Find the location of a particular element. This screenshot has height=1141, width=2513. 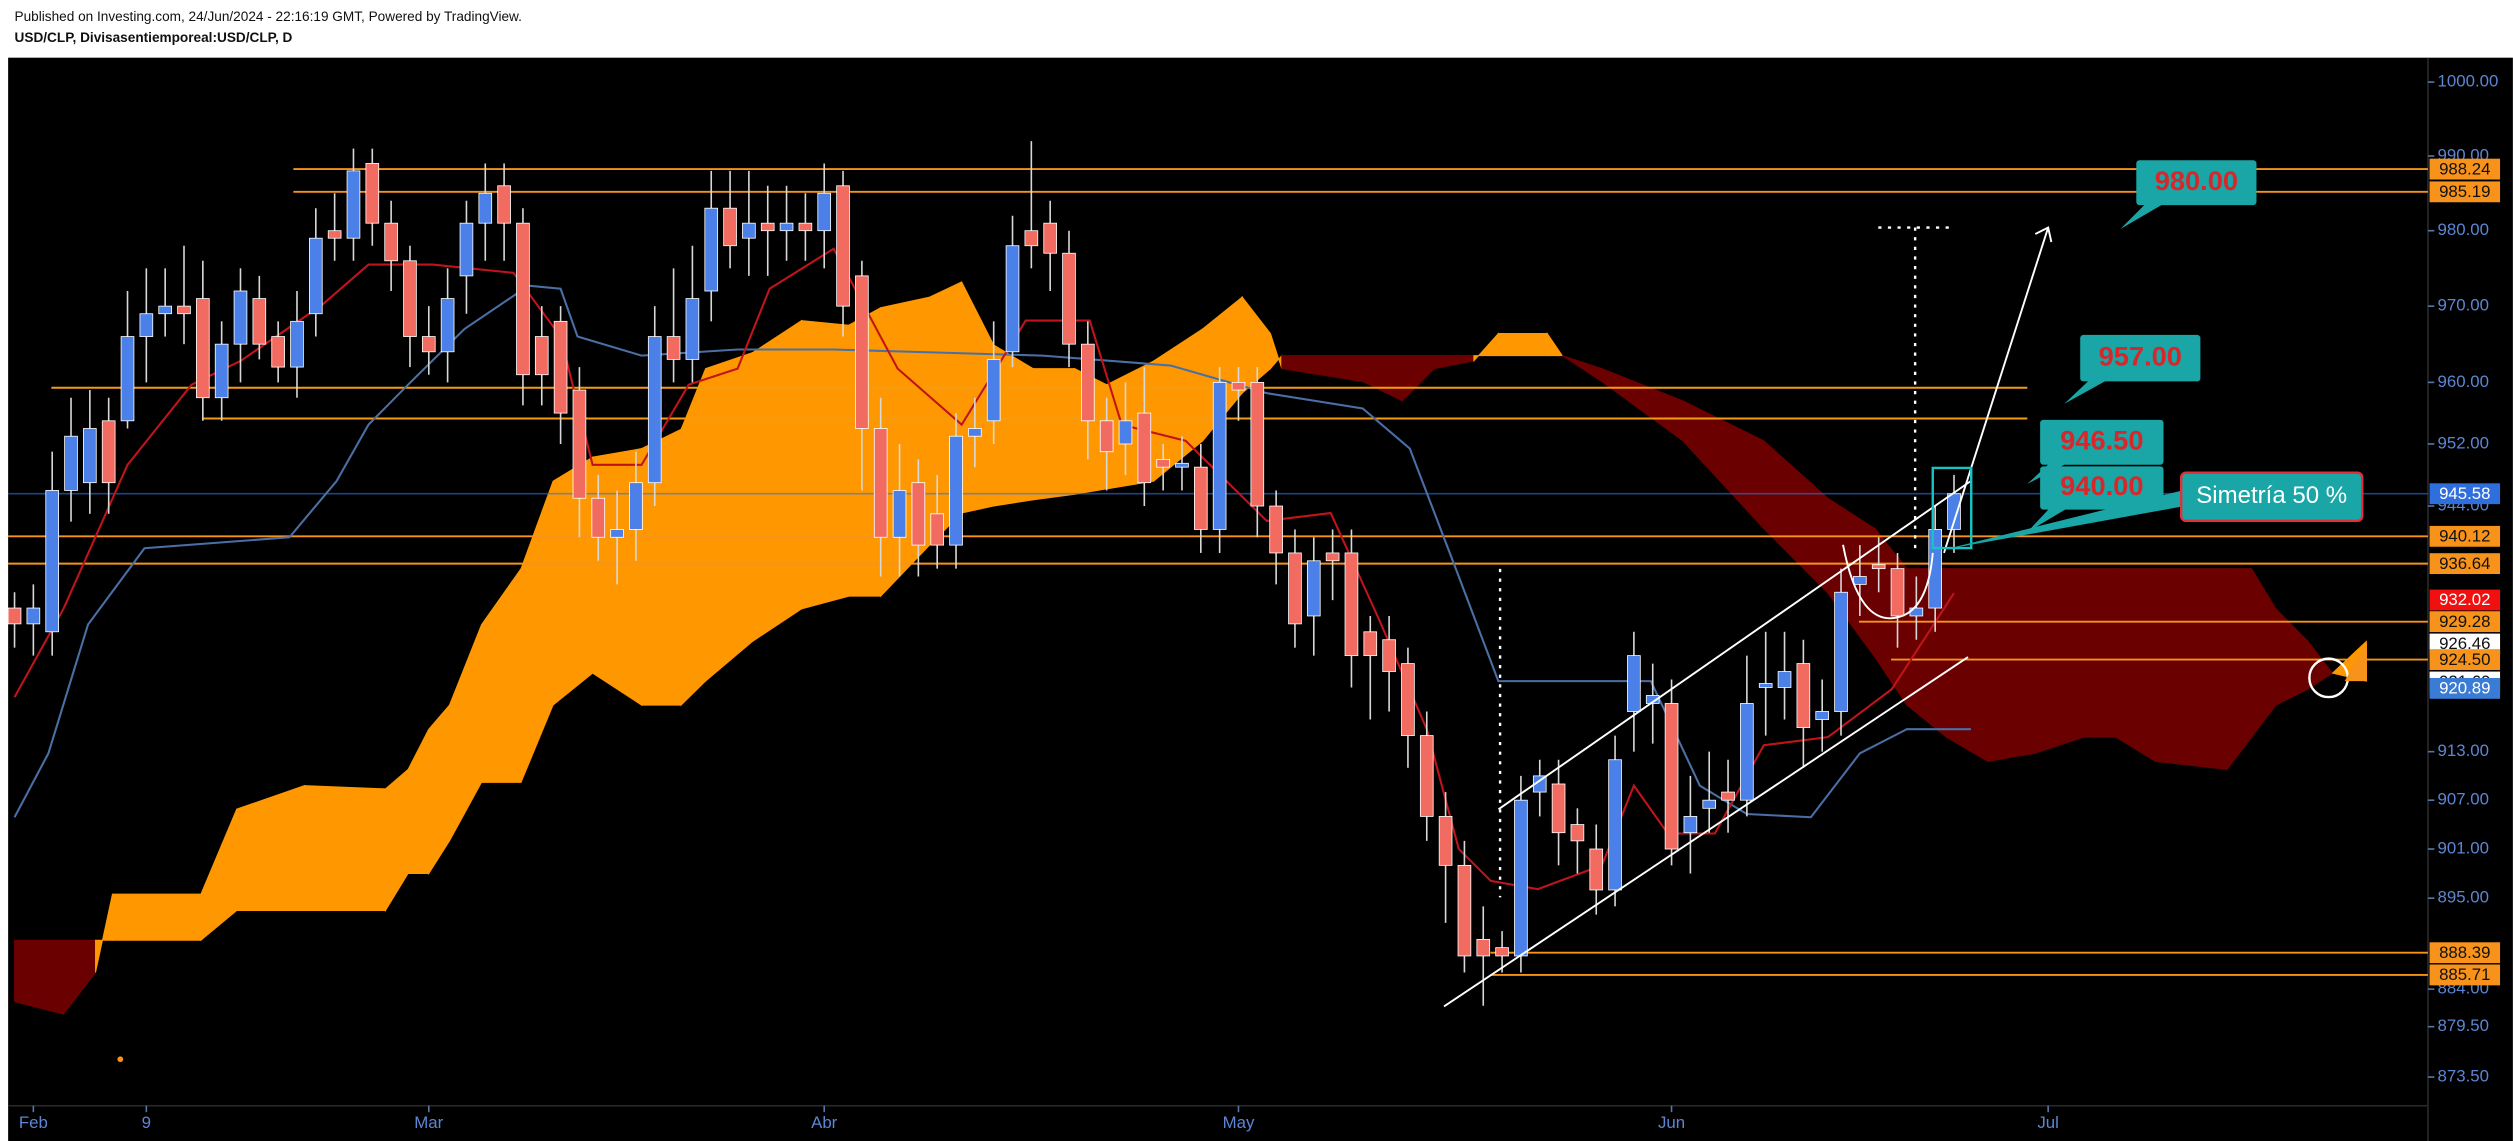

price-marker-label: 936.64 is located at coordinates (2464, 563).